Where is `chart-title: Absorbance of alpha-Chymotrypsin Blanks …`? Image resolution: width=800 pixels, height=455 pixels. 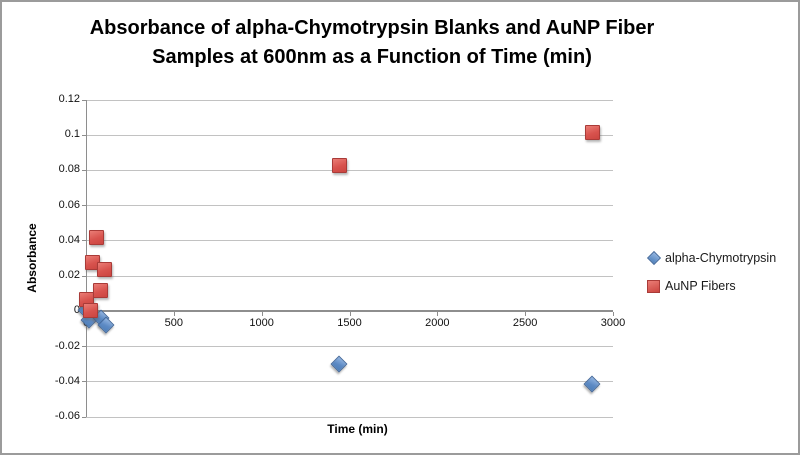
chart-title: Absorbance of alpha-Chymotrypsin Blanks … is located at coordinates (372, 43).